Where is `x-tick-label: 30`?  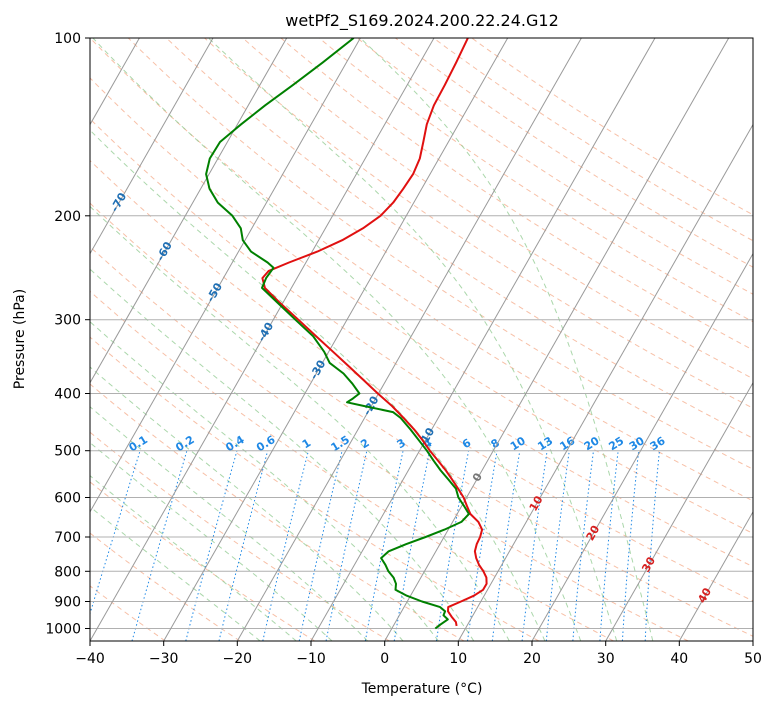
x-tick-label: 30 is located at coordinates (606, 659).